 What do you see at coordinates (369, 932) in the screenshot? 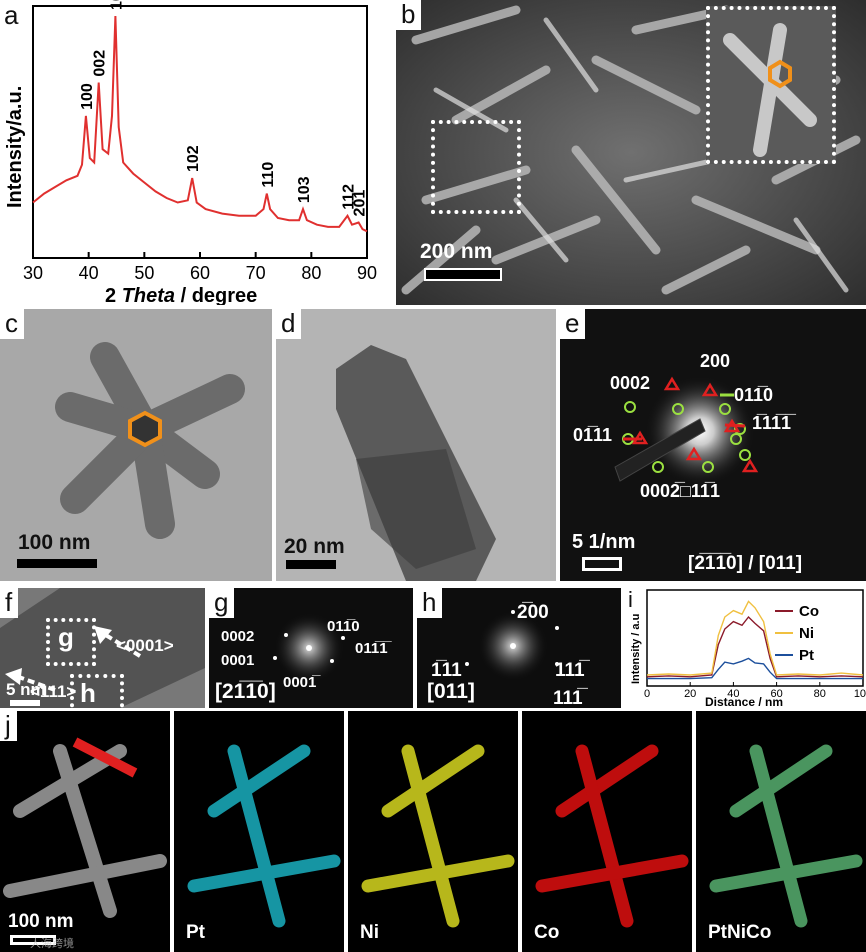
I see `map-label-ni: Ni` at bounding box center [369, 932].